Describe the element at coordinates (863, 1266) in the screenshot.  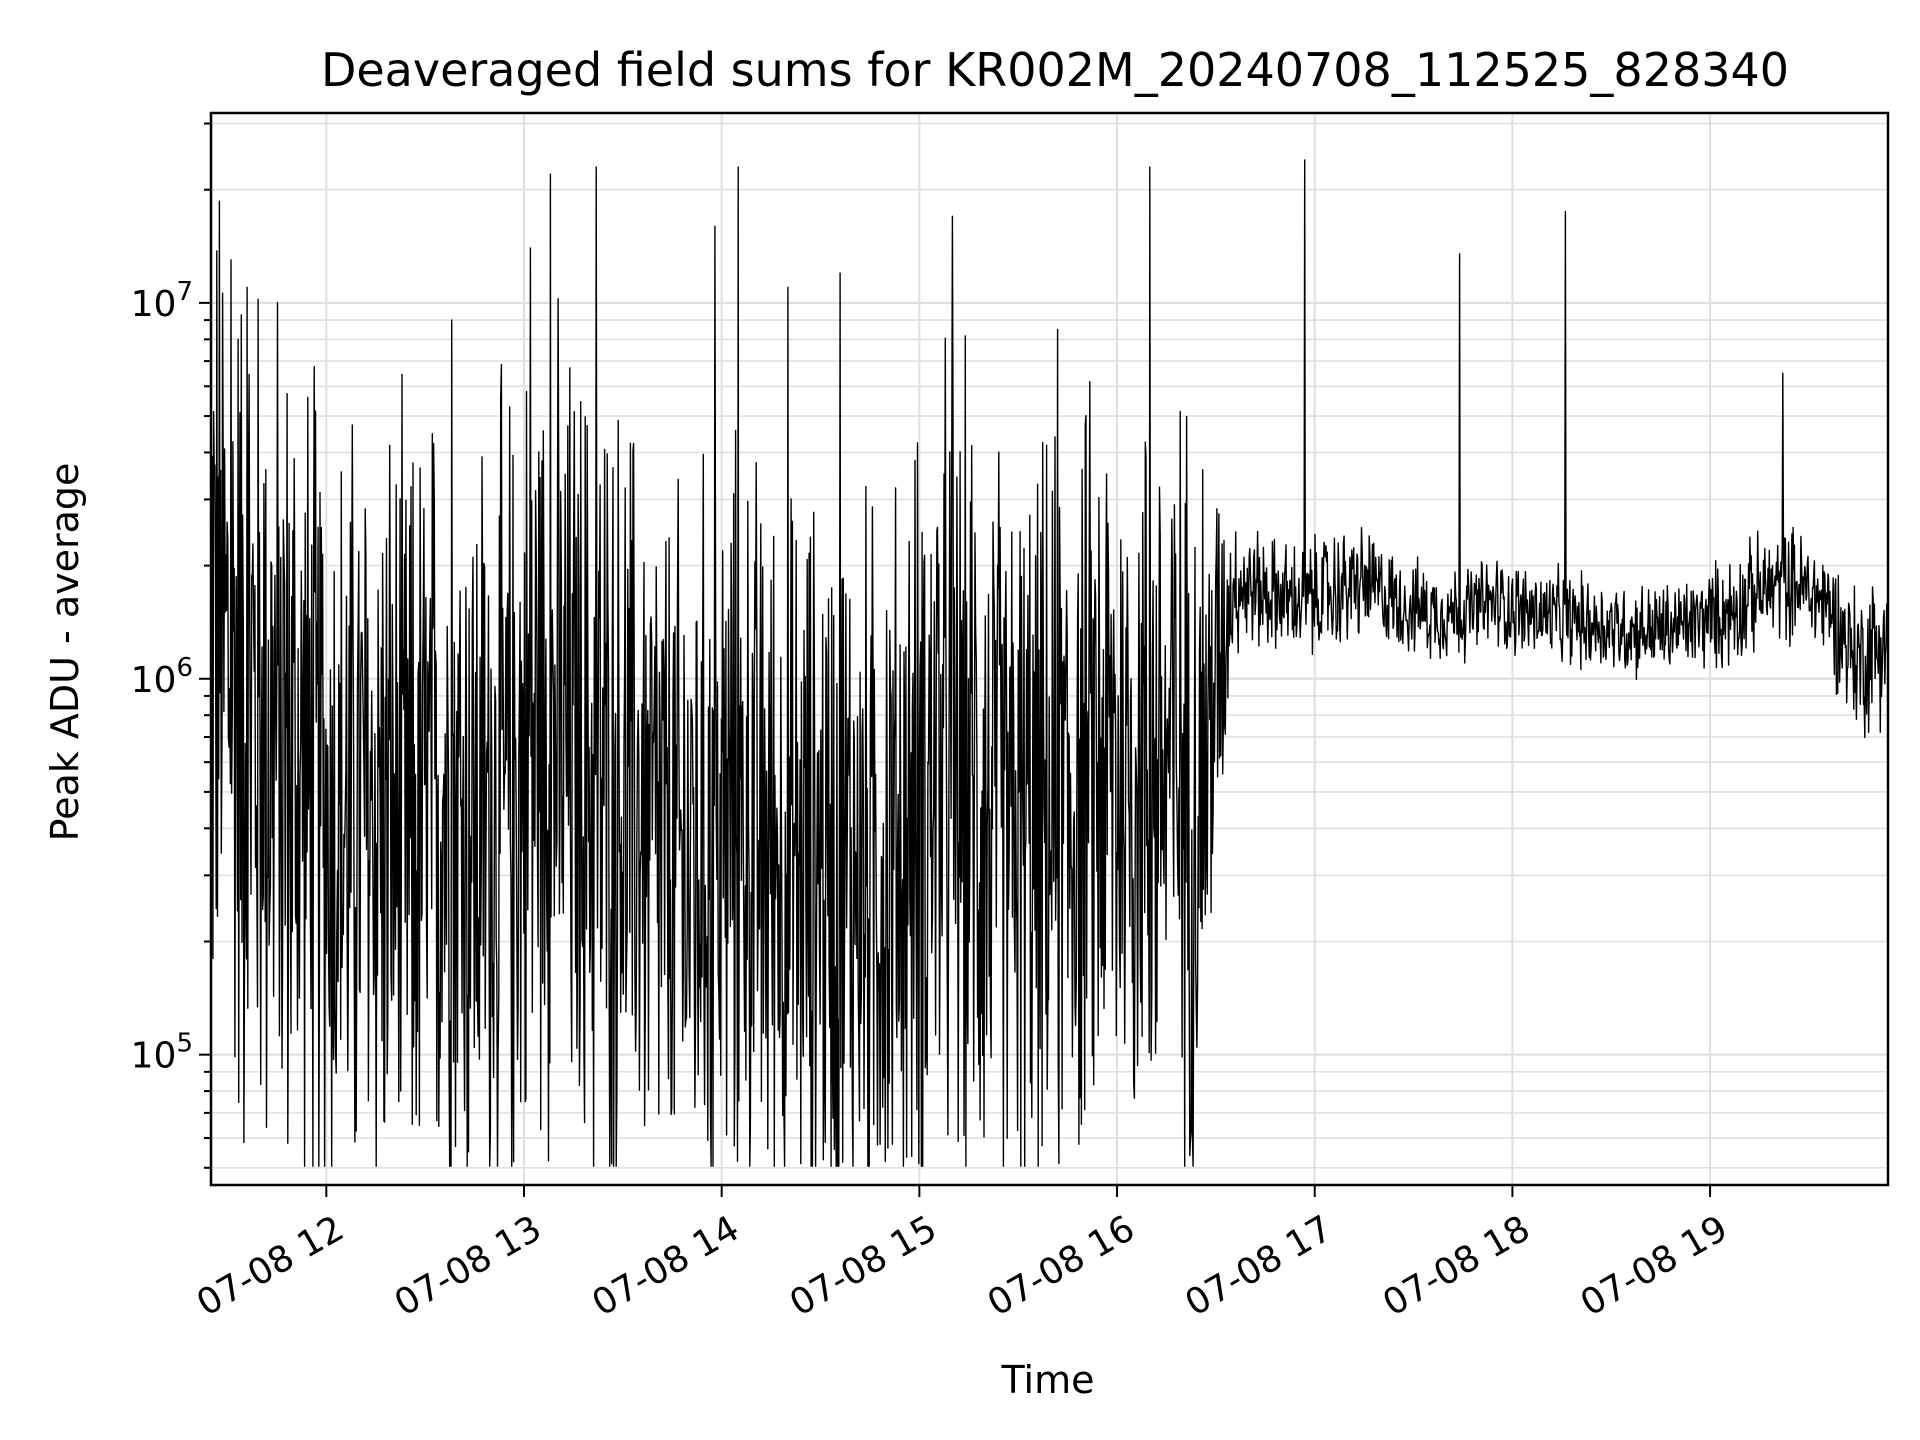
I see `x-tick-label: 07-08 15` at that location.